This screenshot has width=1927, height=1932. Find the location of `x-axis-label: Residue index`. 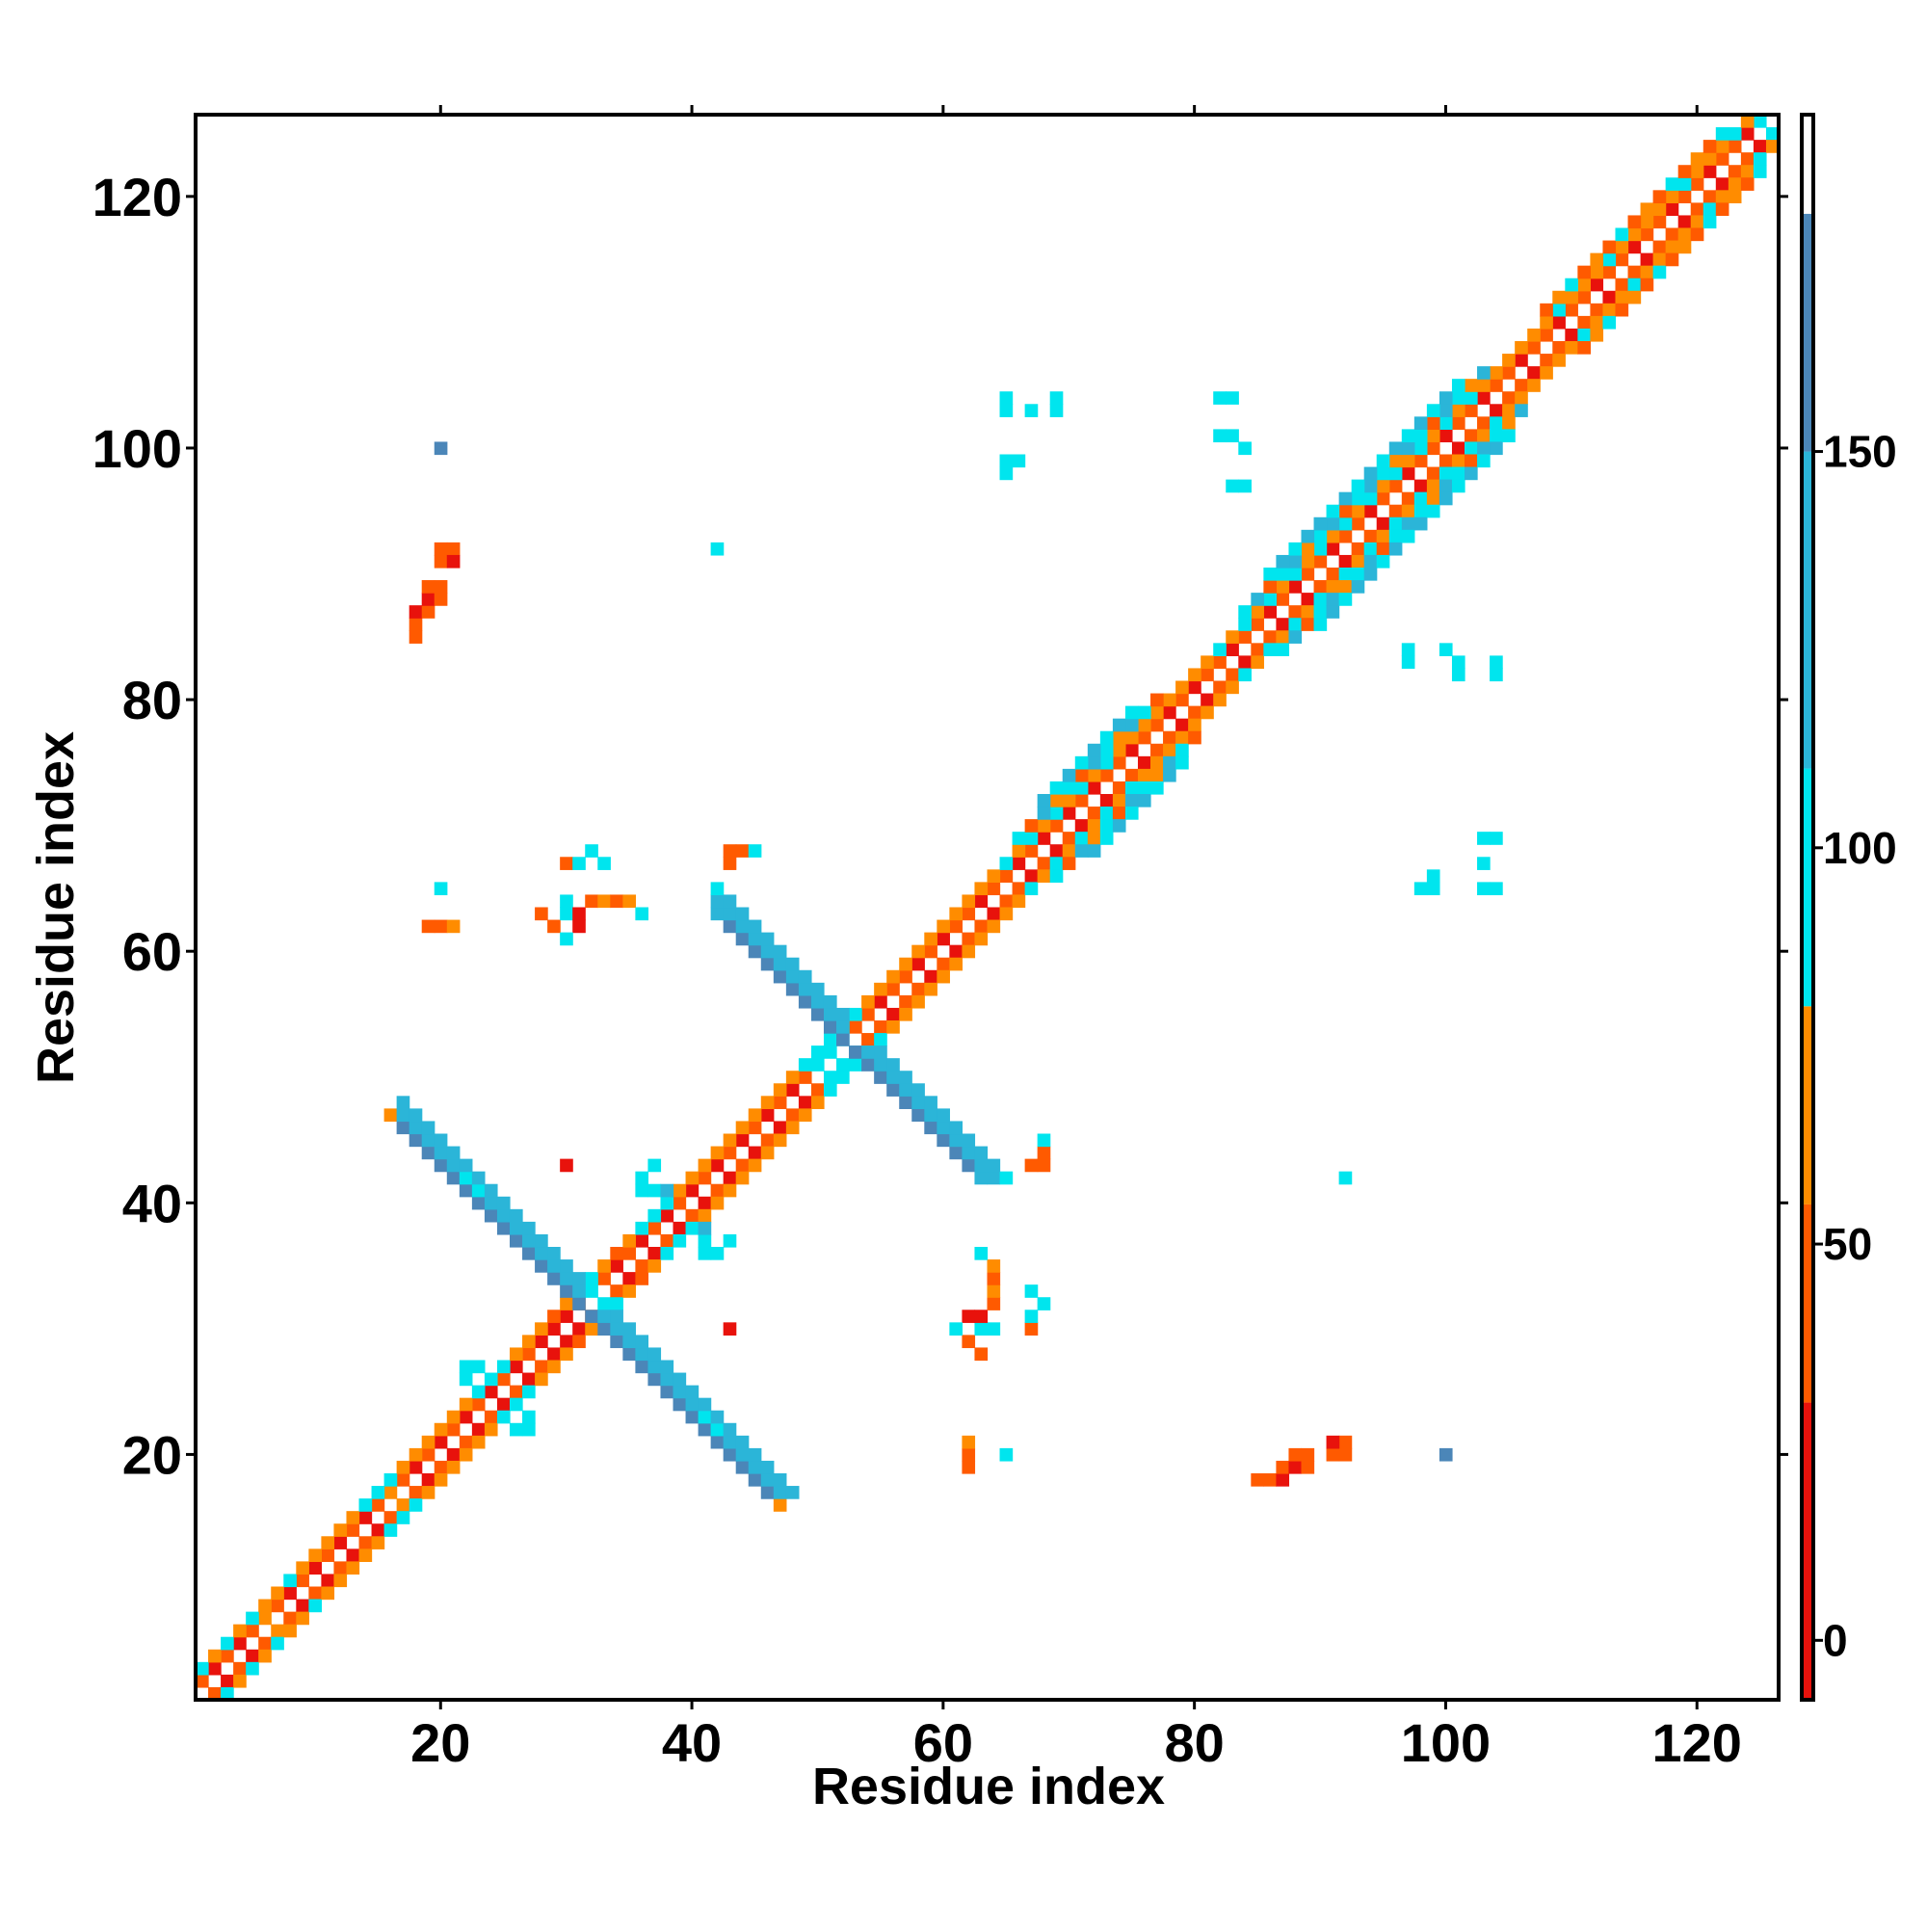

x-axis-label: Residue index is located at coordinates (989, 1786).